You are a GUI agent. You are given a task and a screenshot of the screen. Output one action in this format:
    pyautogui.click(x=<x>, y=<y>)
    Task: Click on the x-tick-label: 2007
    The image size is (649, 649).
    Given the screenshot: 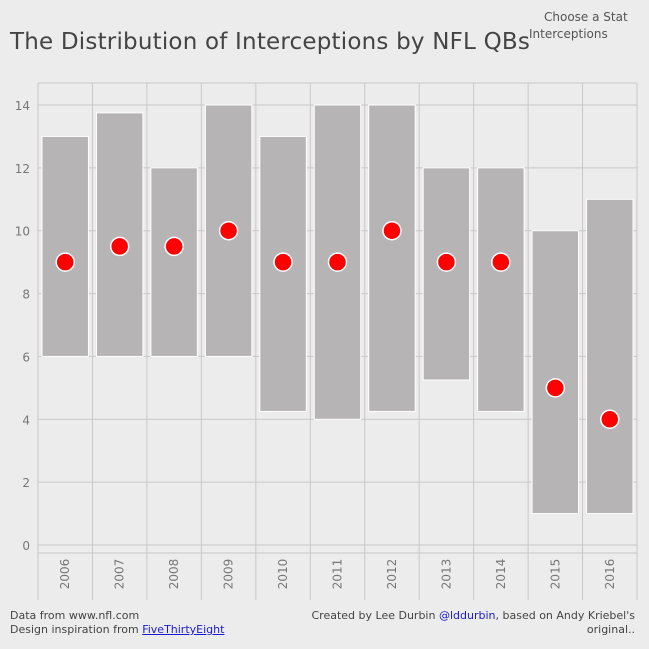 What is the action you would take?
    pyautogui.click(x=120, y=574)
    